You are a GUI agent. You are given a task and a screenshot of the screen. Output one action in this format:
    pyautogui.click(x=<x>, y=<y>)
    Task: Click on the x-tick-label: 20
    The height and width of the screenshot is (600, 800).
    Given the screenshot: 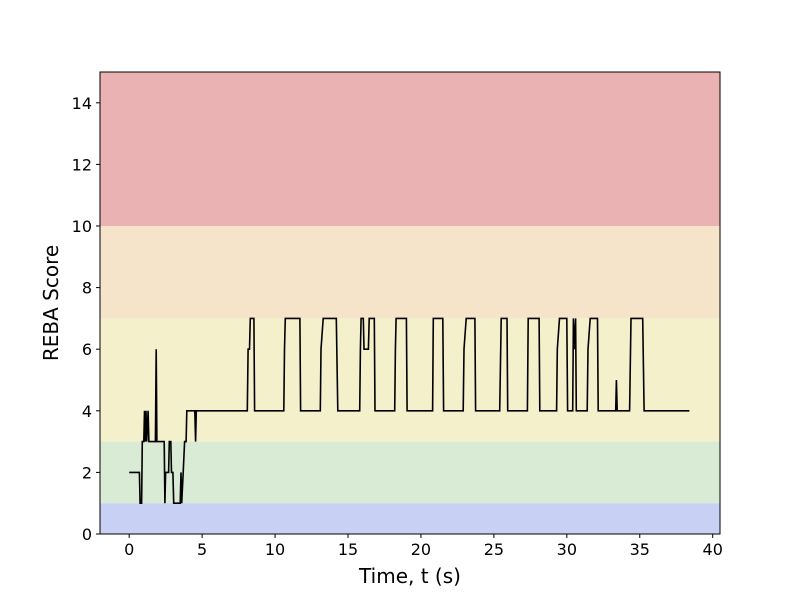 What is the action you would take?
    pyautogui.click(x=421, y=549)
    